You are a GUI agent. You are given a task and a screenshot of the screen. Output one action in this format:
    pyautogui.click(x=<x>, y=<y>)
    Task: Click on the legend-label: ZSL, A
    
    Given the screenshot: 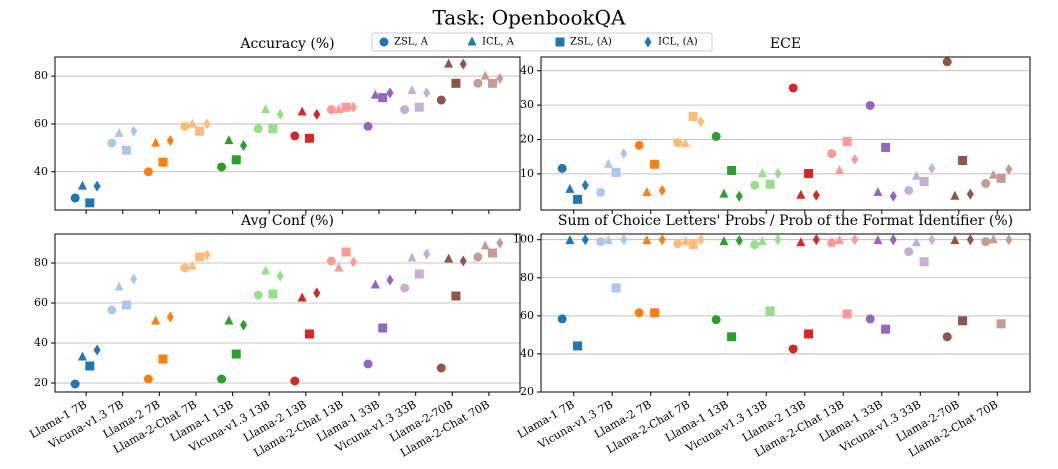 What is the action you would take?
    pyautogui.click(x=411, y=42)
    